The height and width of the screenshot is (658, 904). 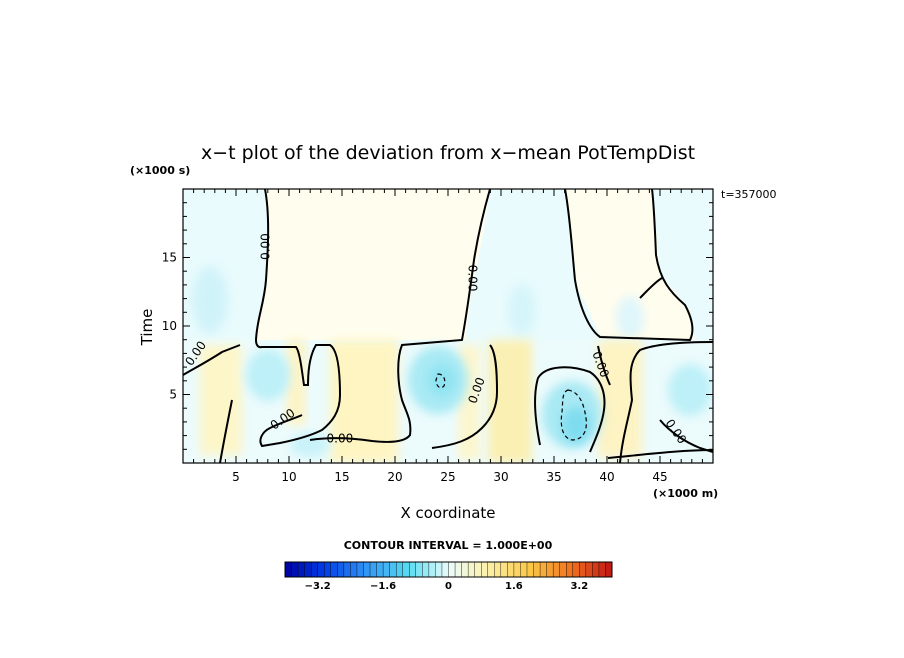 What do you see at coordinates (465, 396) in the screenshot?
I see `contour-zero-mid` at bounding box center [465, 396].